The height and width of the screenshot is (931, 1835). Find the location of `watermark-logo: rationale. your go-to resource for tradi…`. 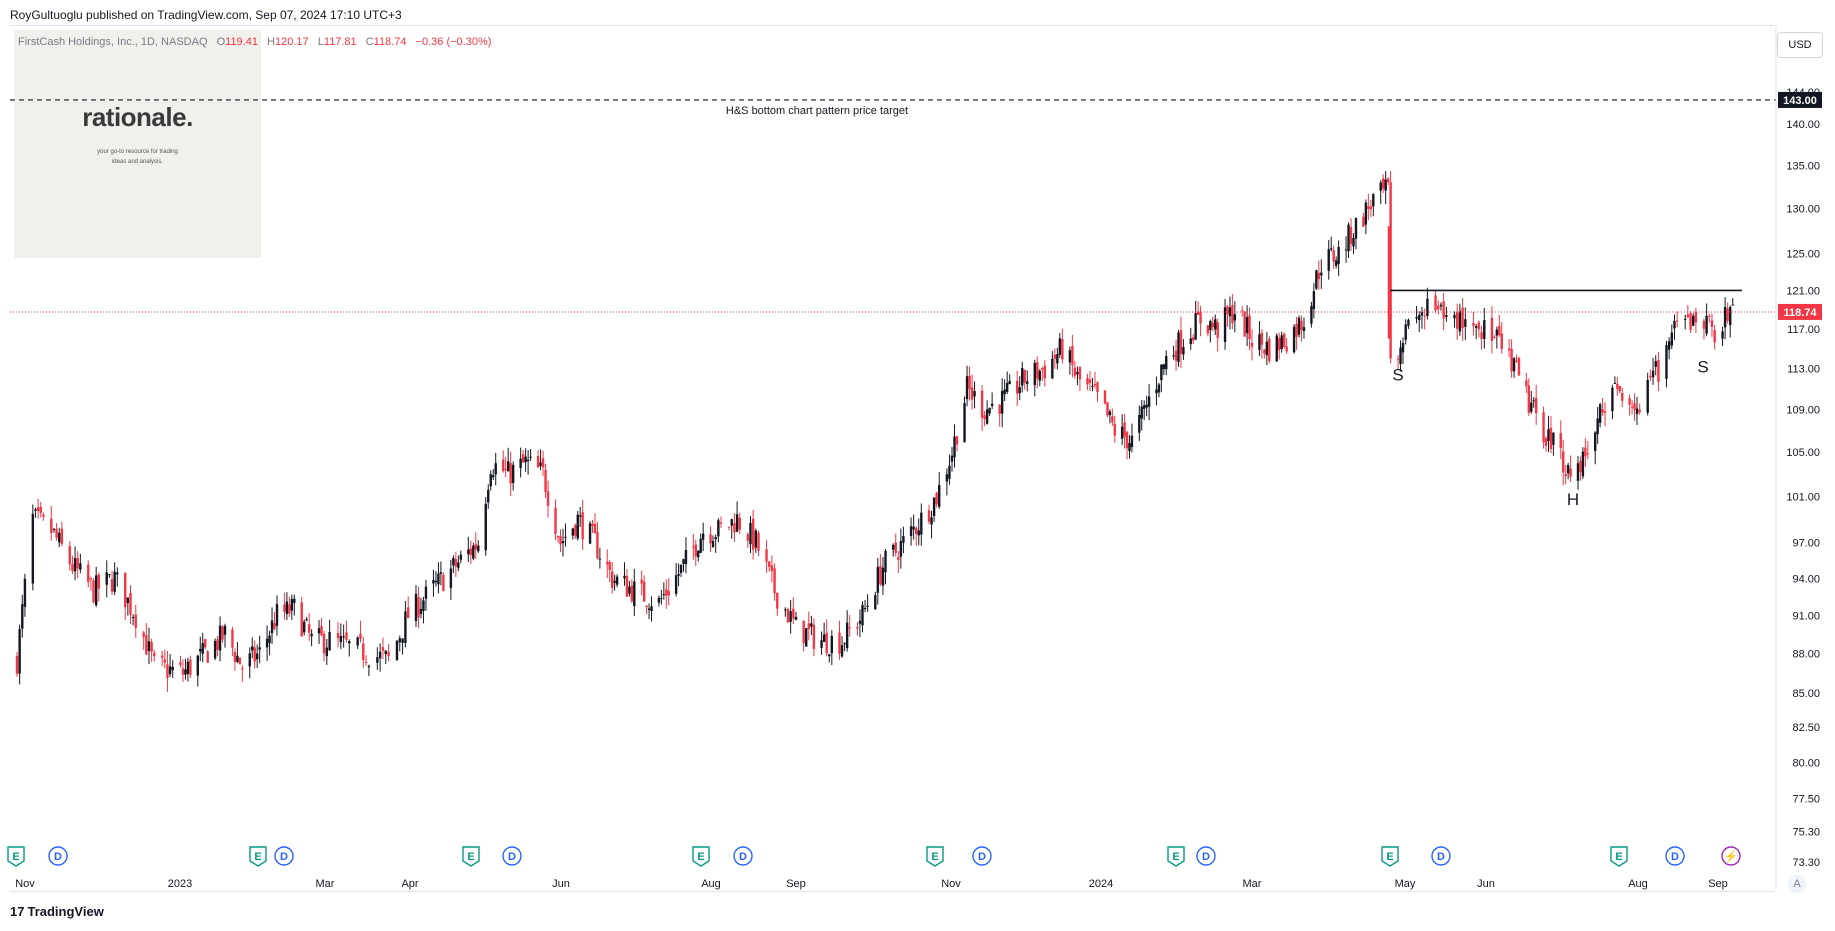

watermark-logo: rationale. your go-to resource for tradi… is located at coordinates (137, 144).